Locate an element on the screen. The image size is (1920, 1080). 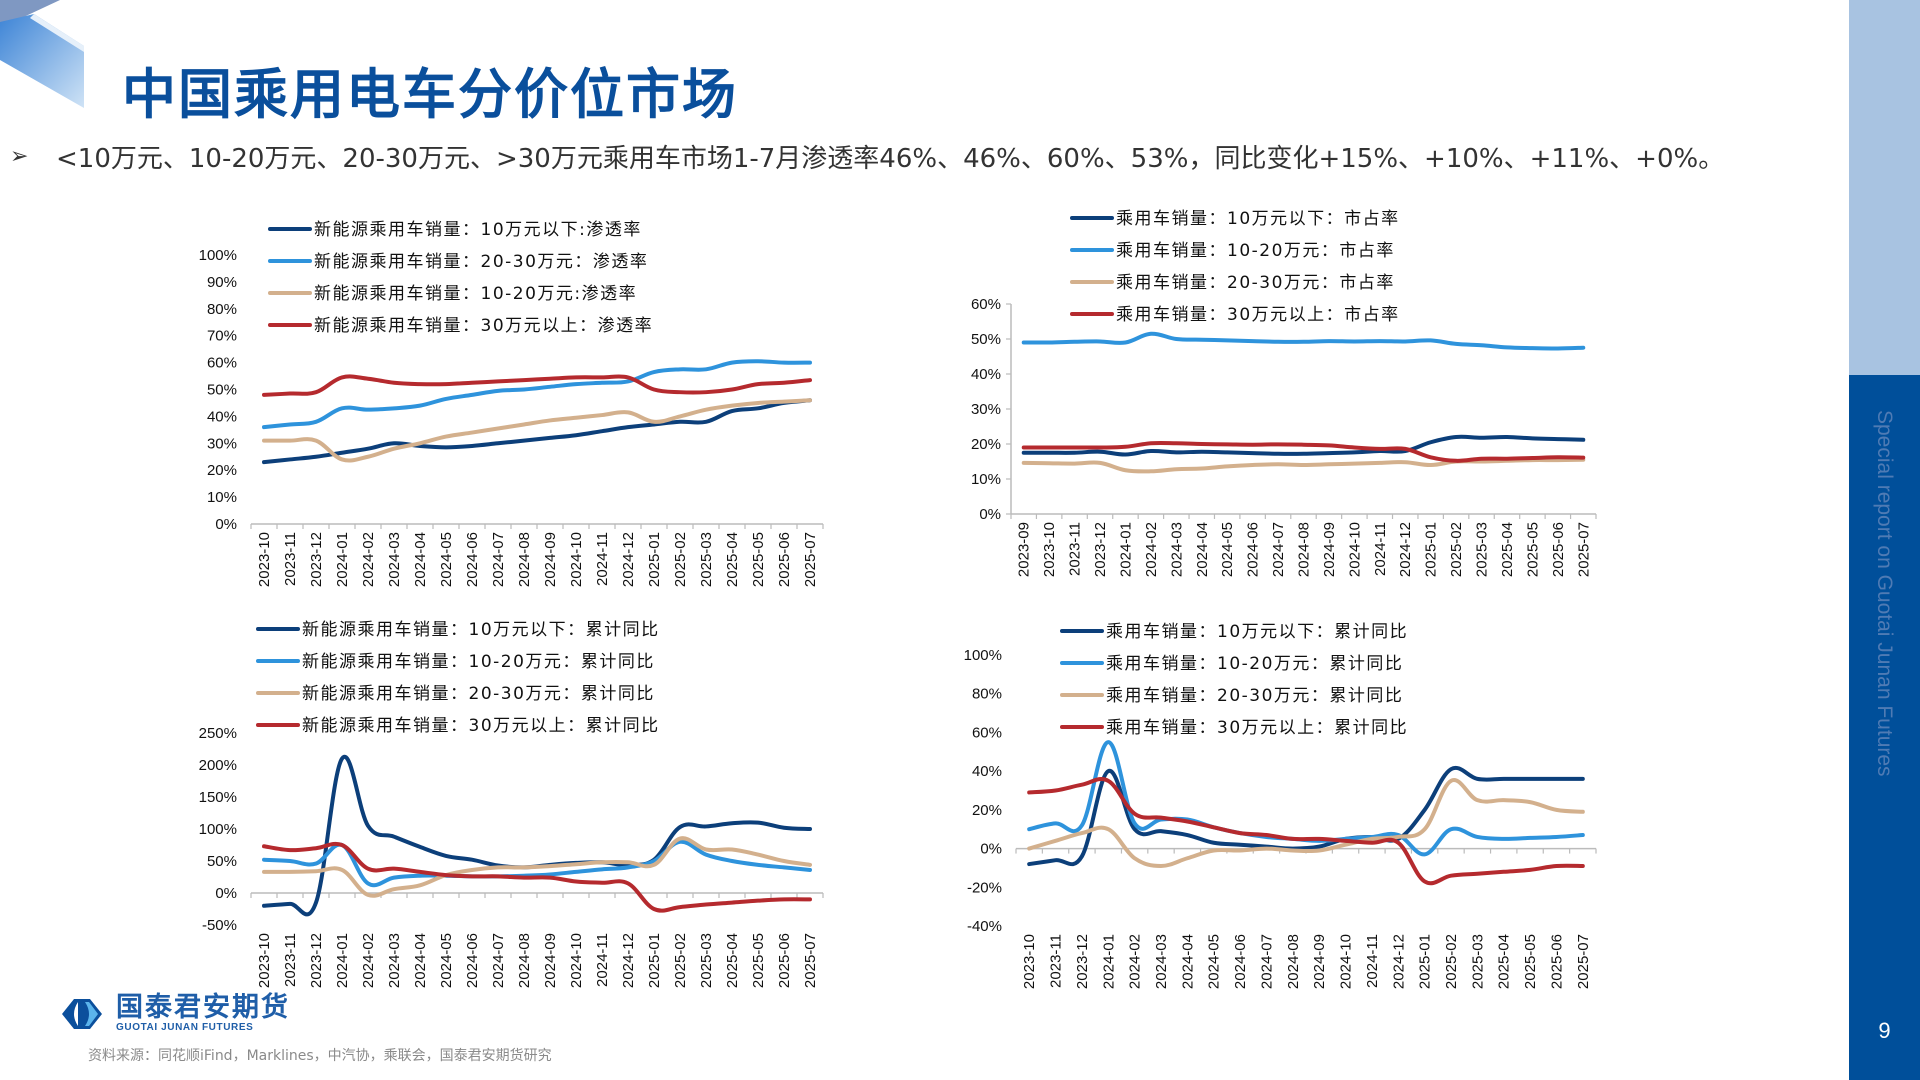
sidebar-bottom-band is located at coordinates (1884, 727).